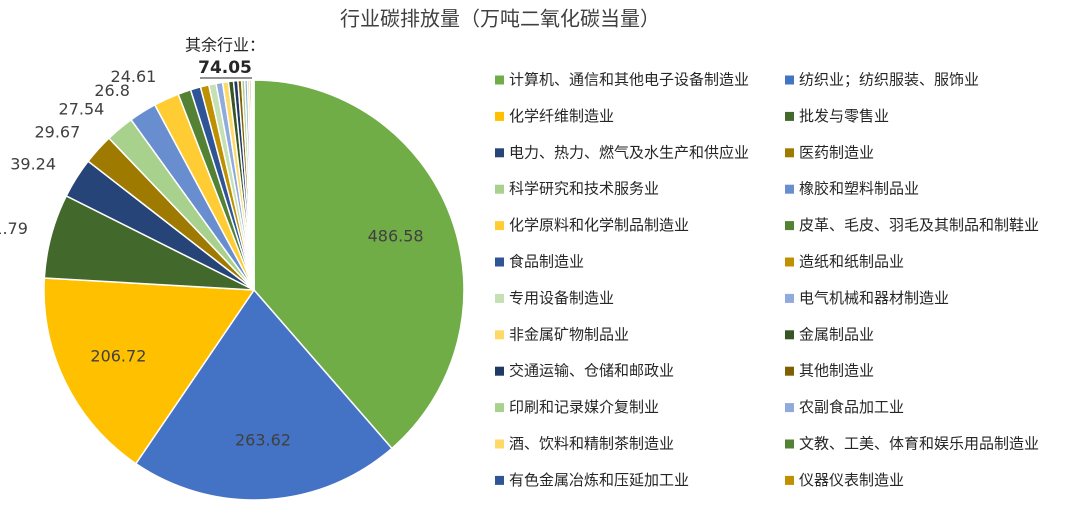  What do you see at coordinates (874, 298) in the screenshot?
I see `legend-label: 电气机械和器材制造业` at bounding box center [874, 298].